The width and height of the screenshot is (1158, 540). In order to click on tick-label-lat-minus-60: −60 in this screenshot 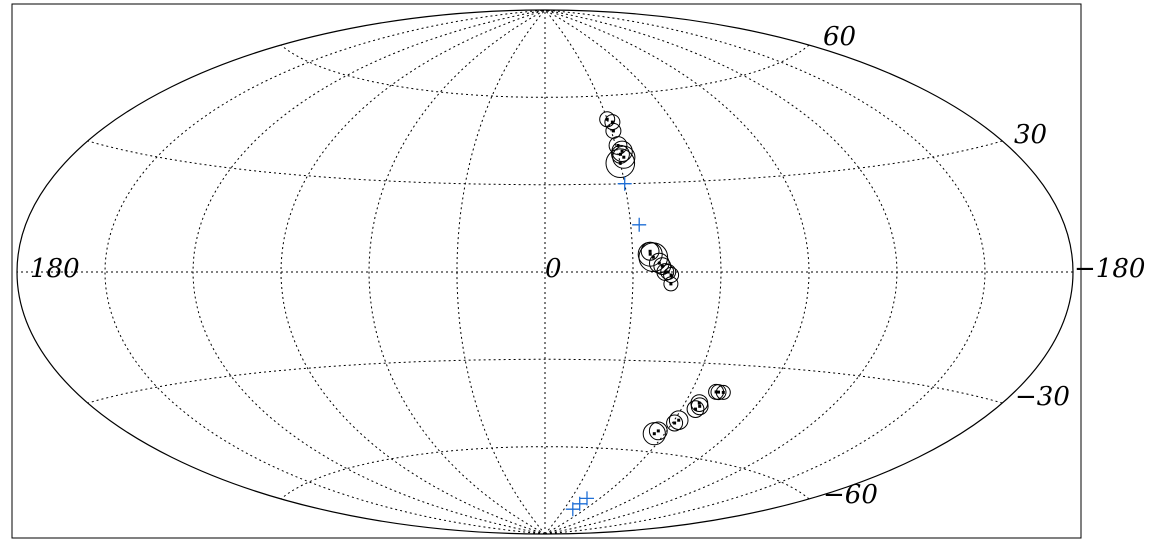, I will do `click(850, 495)`.